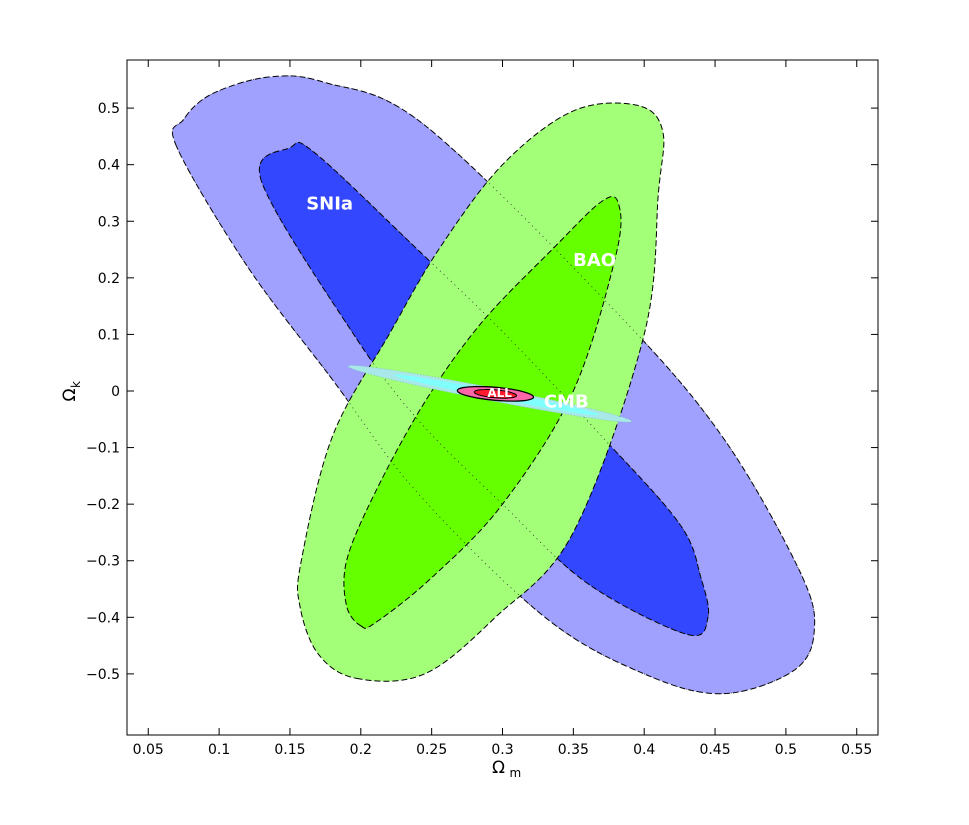  What do you see at coordinates (109, 109) in the screenshot?
I see `y-tick-label: 0.5` at bounding box center [109, 109].